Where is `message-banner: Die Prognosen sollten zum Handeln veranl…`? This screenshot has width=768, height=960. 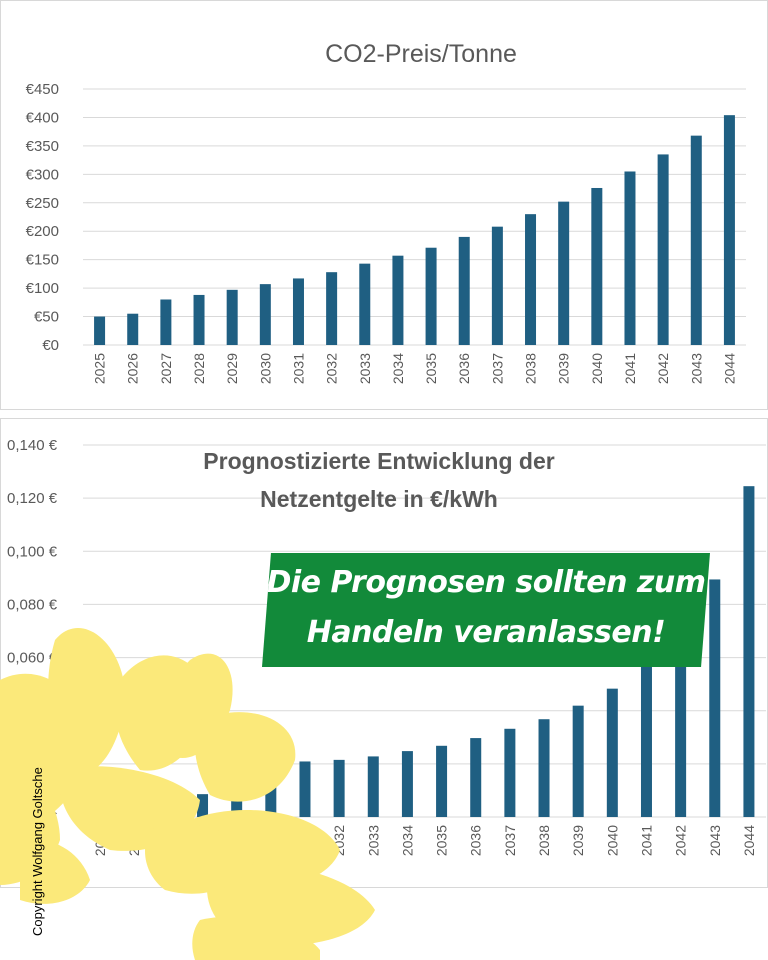 message-banner: Die Prognosen sollten zum Handeln veranl… is located at coordinates (486, 610).